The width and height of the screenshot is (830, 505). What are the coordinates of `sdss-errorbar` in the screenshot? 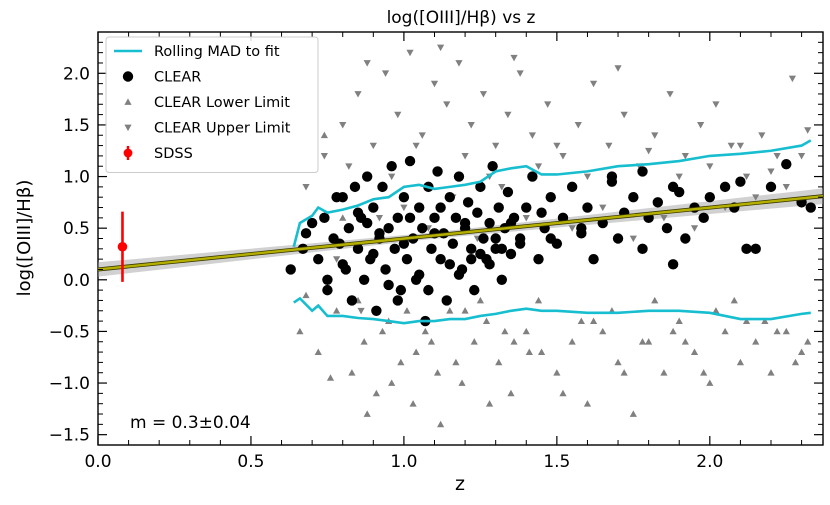 It's located at (122, 246).